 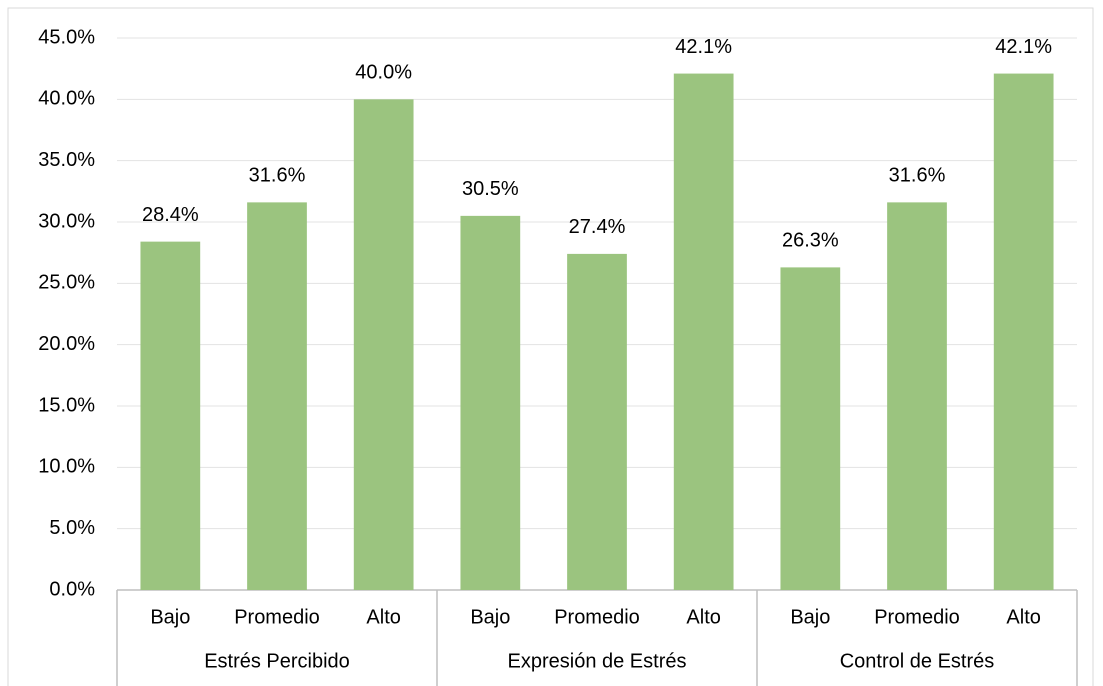 I want to click on y-tick-label: 45.0%, so click(x=66, y=37).